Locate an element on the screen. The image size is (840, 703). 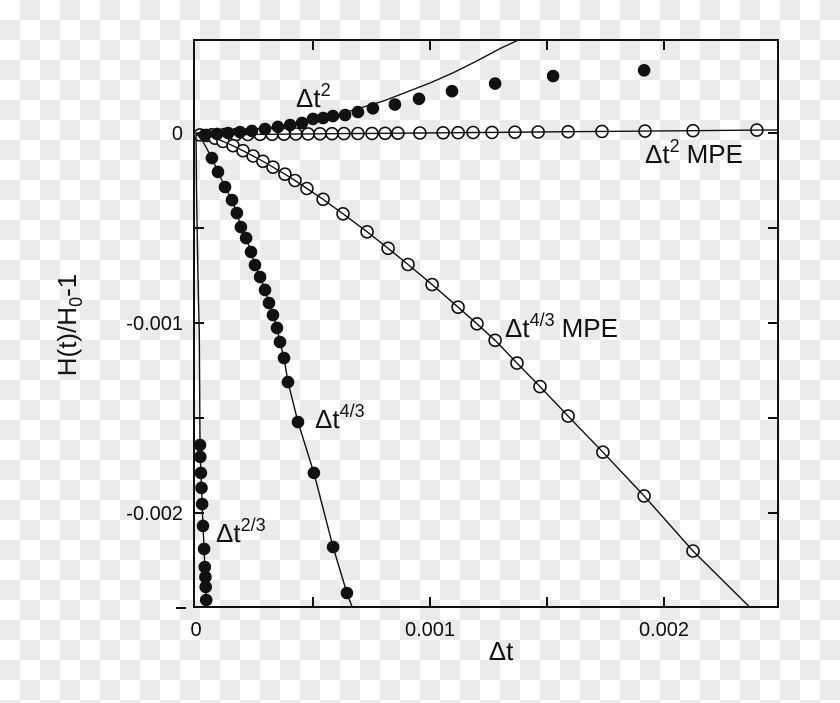
series-dt43 is located at coordinates (274, 370).